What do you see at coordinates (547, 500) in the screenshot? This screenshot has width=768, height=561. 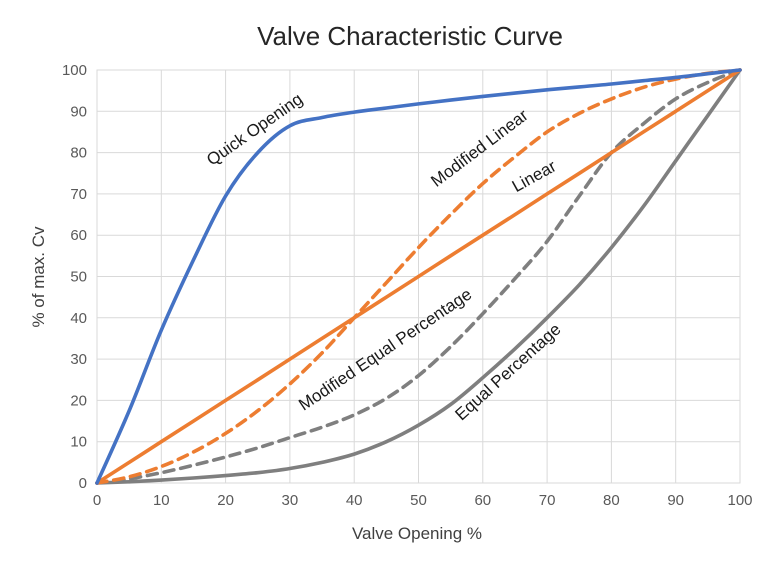 I see `x-tick-label: 70` at bounding box center [547, 500].